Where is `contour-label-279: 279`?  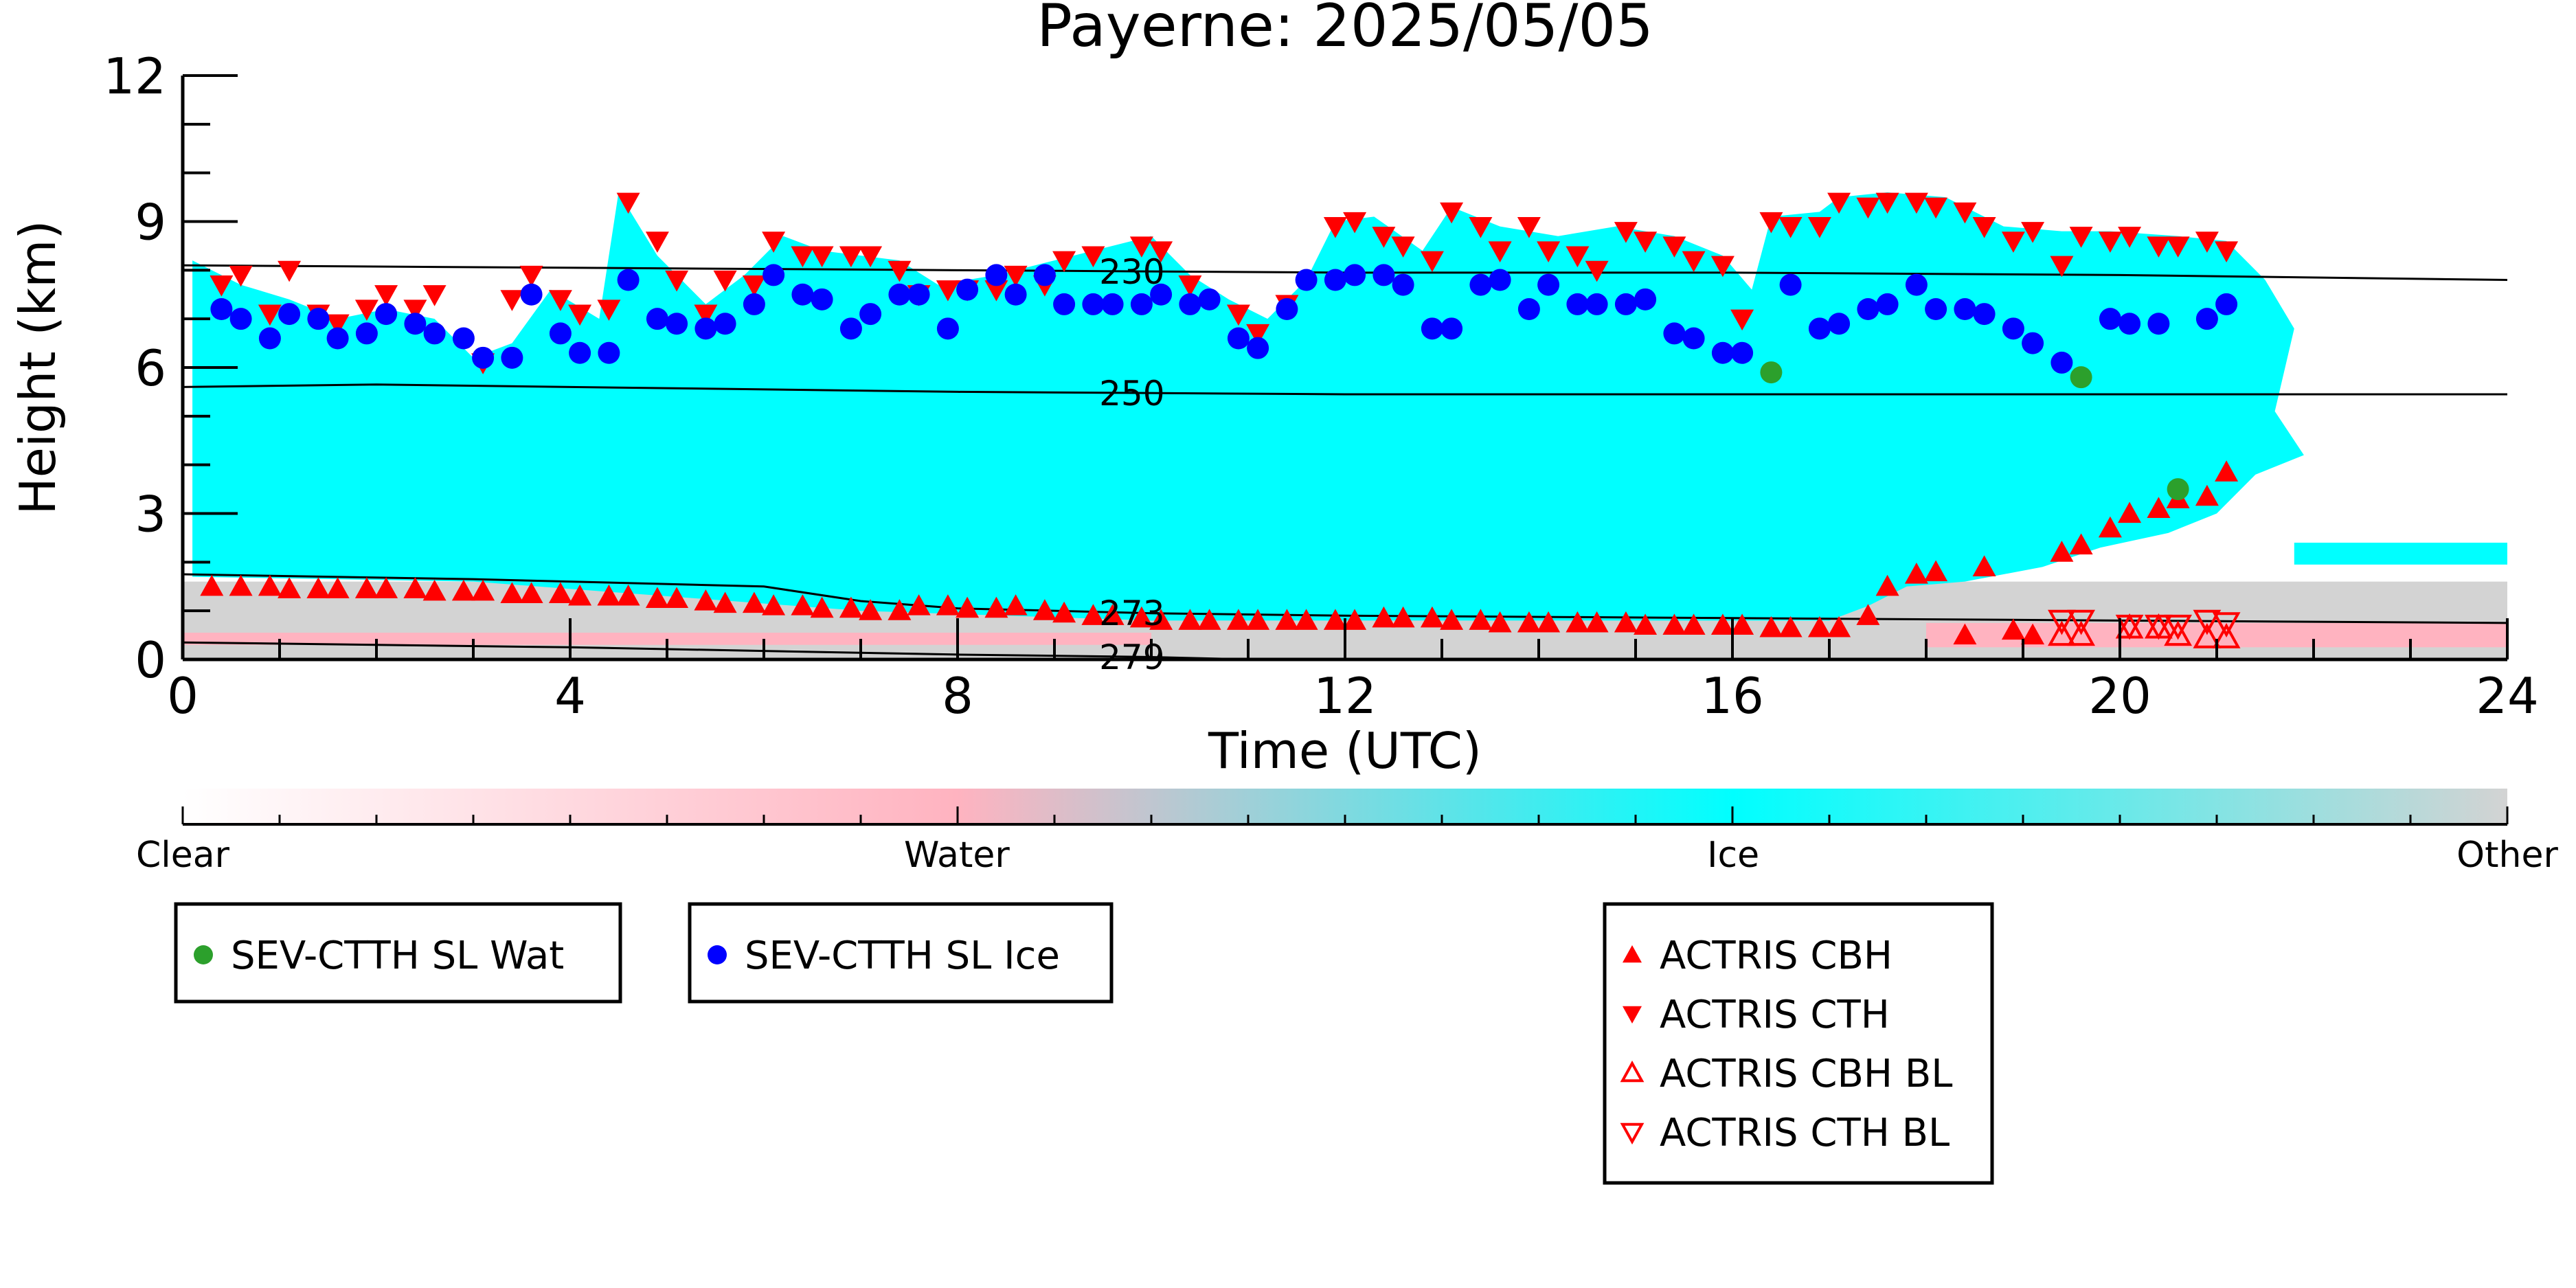 contour-label-279: 279 is located at coordinates (1131, 657).